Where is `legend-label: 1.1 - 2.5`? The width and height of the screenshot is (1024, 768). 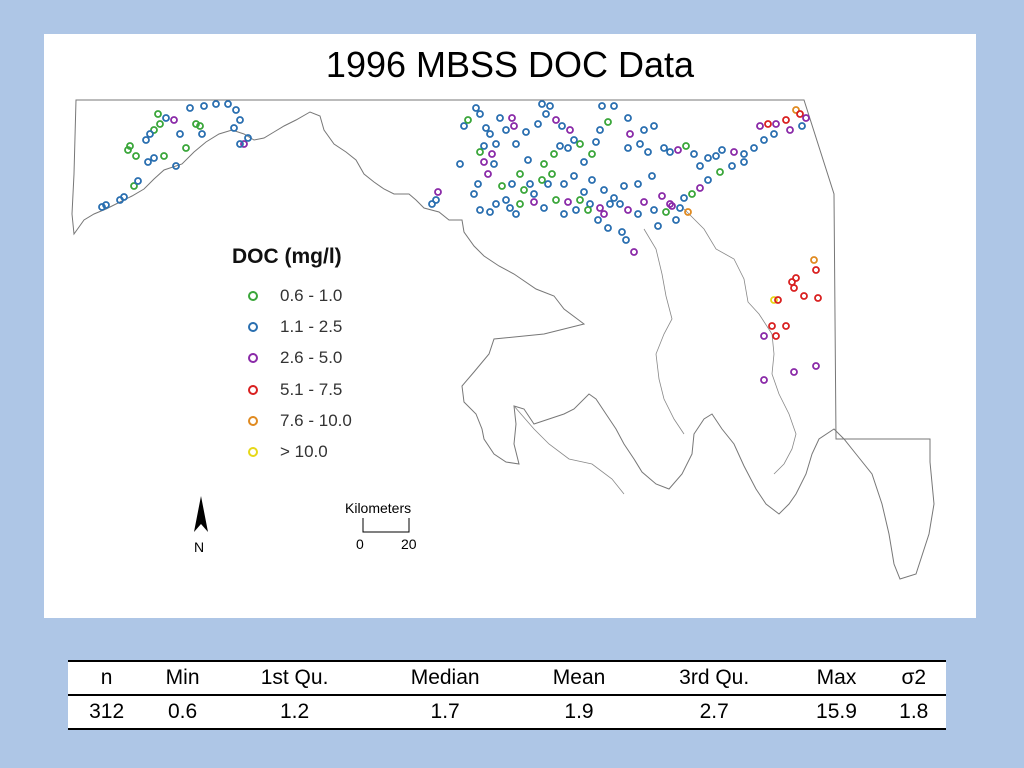
legend-label: 1.1 - 2.5 is located at coordinates (311, 326).